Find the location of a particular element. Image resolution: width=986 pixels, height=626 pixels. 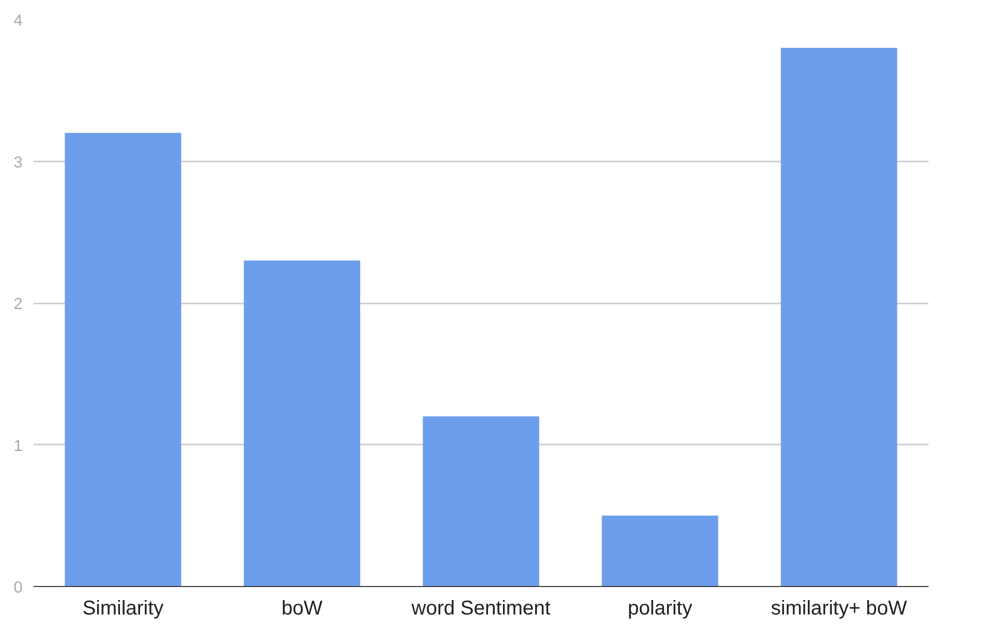

x-tick-label: polarity is located at coordinates (660, 609).